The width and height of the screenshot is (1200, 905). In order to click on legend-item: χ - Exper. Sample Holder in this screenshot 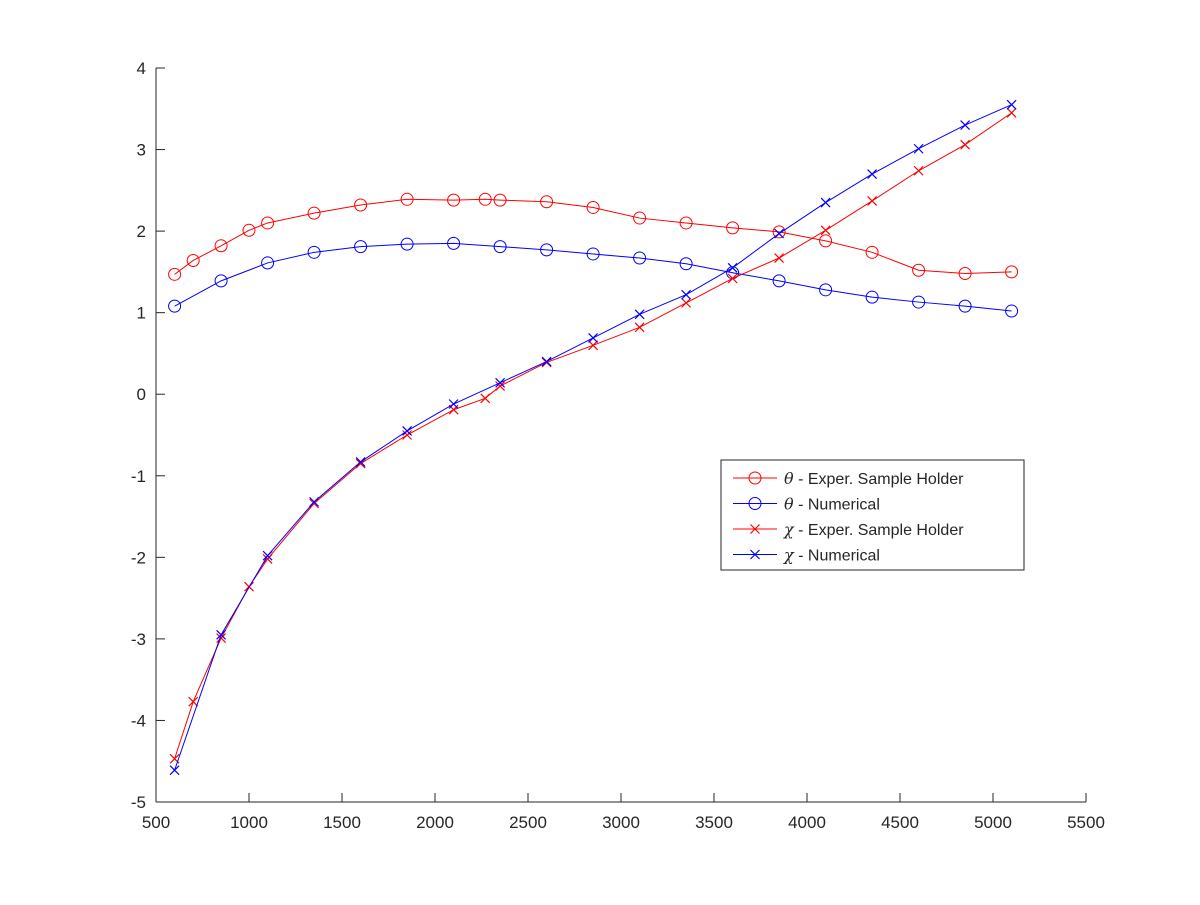, I will do `click(848, 529)`.